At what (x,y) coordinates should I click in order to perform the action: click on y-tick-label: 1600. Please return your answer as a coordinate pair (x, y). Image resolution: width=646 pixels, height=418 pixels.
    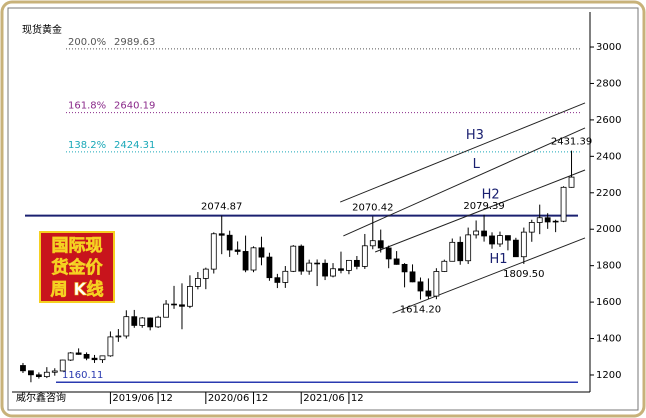
    Looking at the image, I should click on (608, 302).